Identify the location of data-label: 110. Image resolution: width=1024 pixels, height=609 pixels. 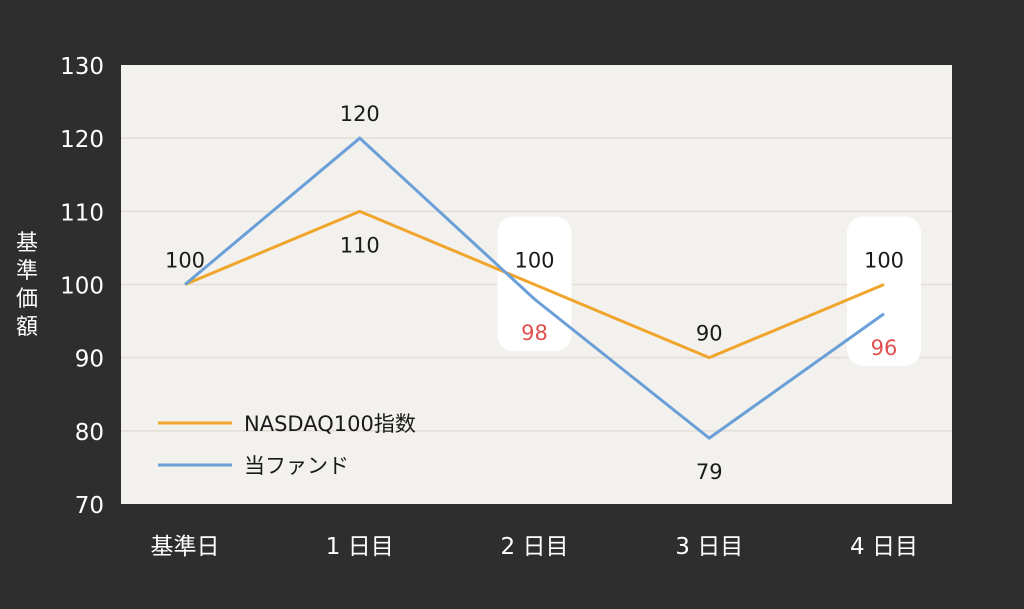
(360, 245).